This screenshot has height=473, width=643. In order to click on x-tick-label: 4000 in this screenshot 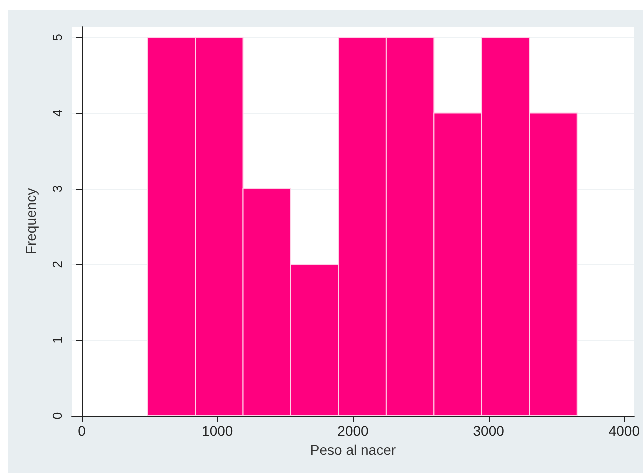, I will do `click(624, 431)`.